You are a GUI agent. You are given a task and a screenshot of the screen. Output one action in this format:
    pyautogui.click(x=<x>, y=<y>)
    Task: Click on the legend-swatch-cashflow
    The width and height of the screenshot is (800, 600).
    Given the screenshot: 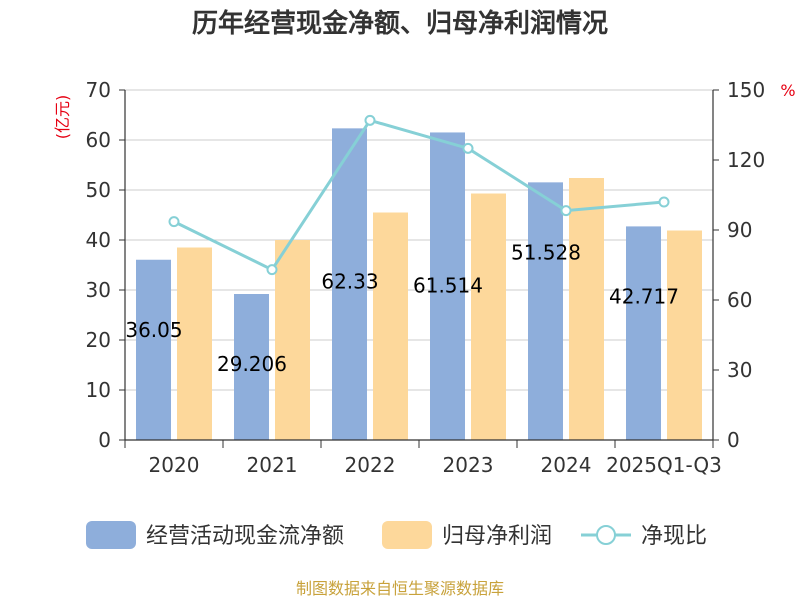 What is the action you would take?
    pyautogui.click(x=111, y=535)
    